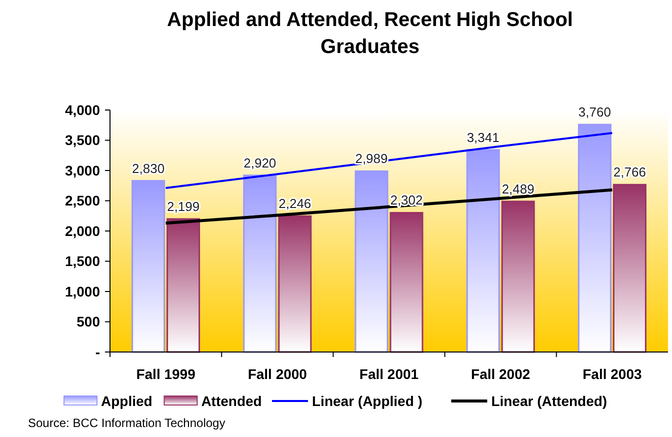 This screenshot has height=437, width=672. I want to click on text: 2,920, so click(260, 162).